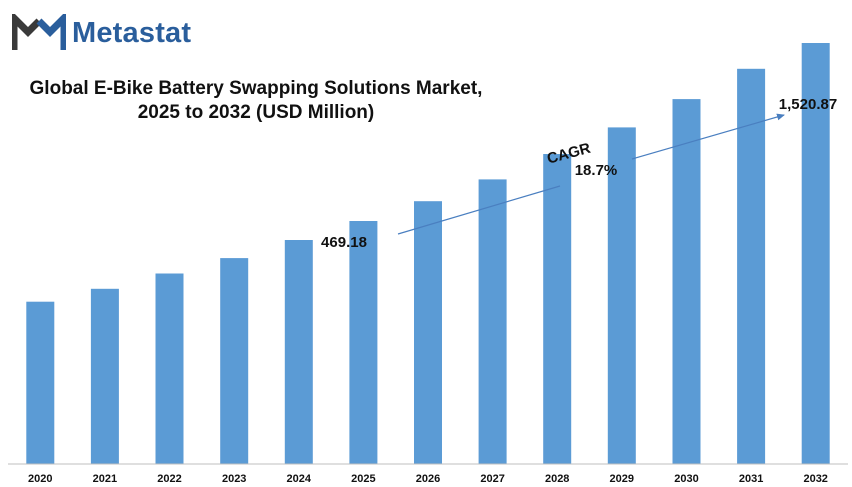  Describe the element at coordinates (40, 479) in the screenshot. I see `x-tick-2020: 2020` at that location.